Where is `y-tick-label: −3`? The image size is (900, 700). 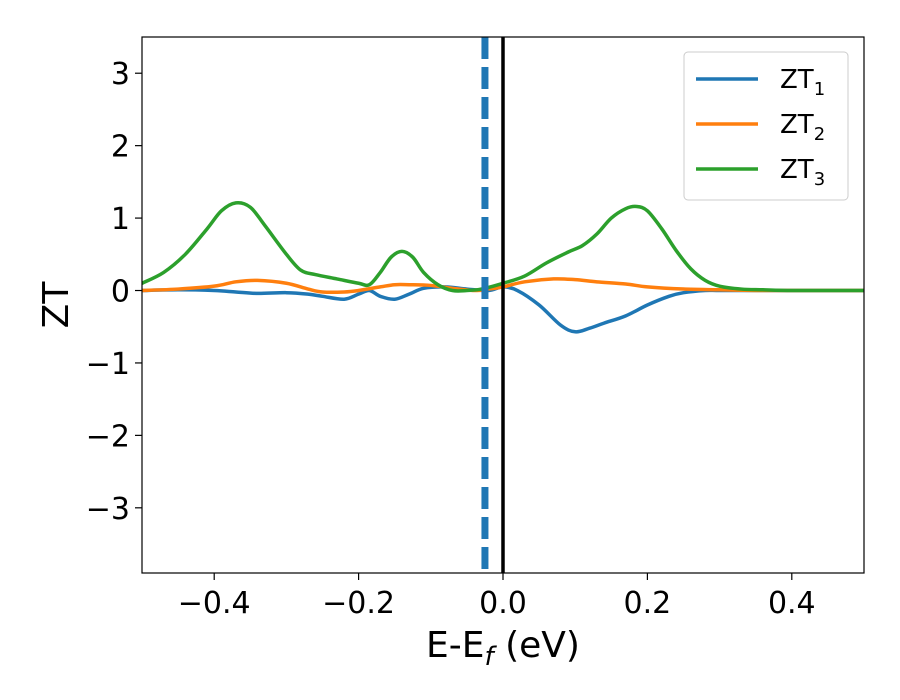 y-tick-label: −3 is located at coordinates (108, 509).